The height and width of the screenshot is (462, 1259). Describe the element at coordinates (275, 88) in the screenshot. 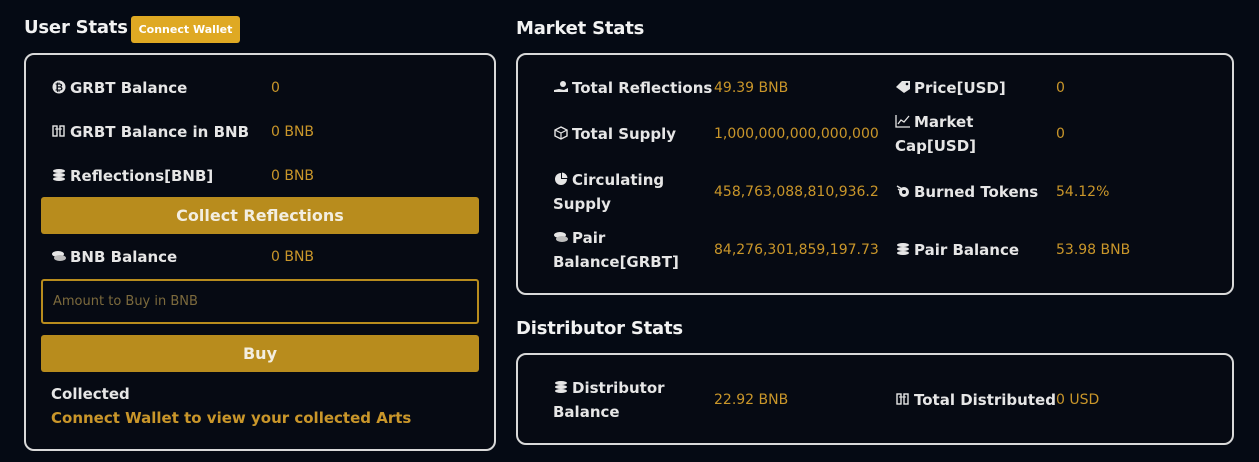

I see `grbt-balance-value: 0` at that location.